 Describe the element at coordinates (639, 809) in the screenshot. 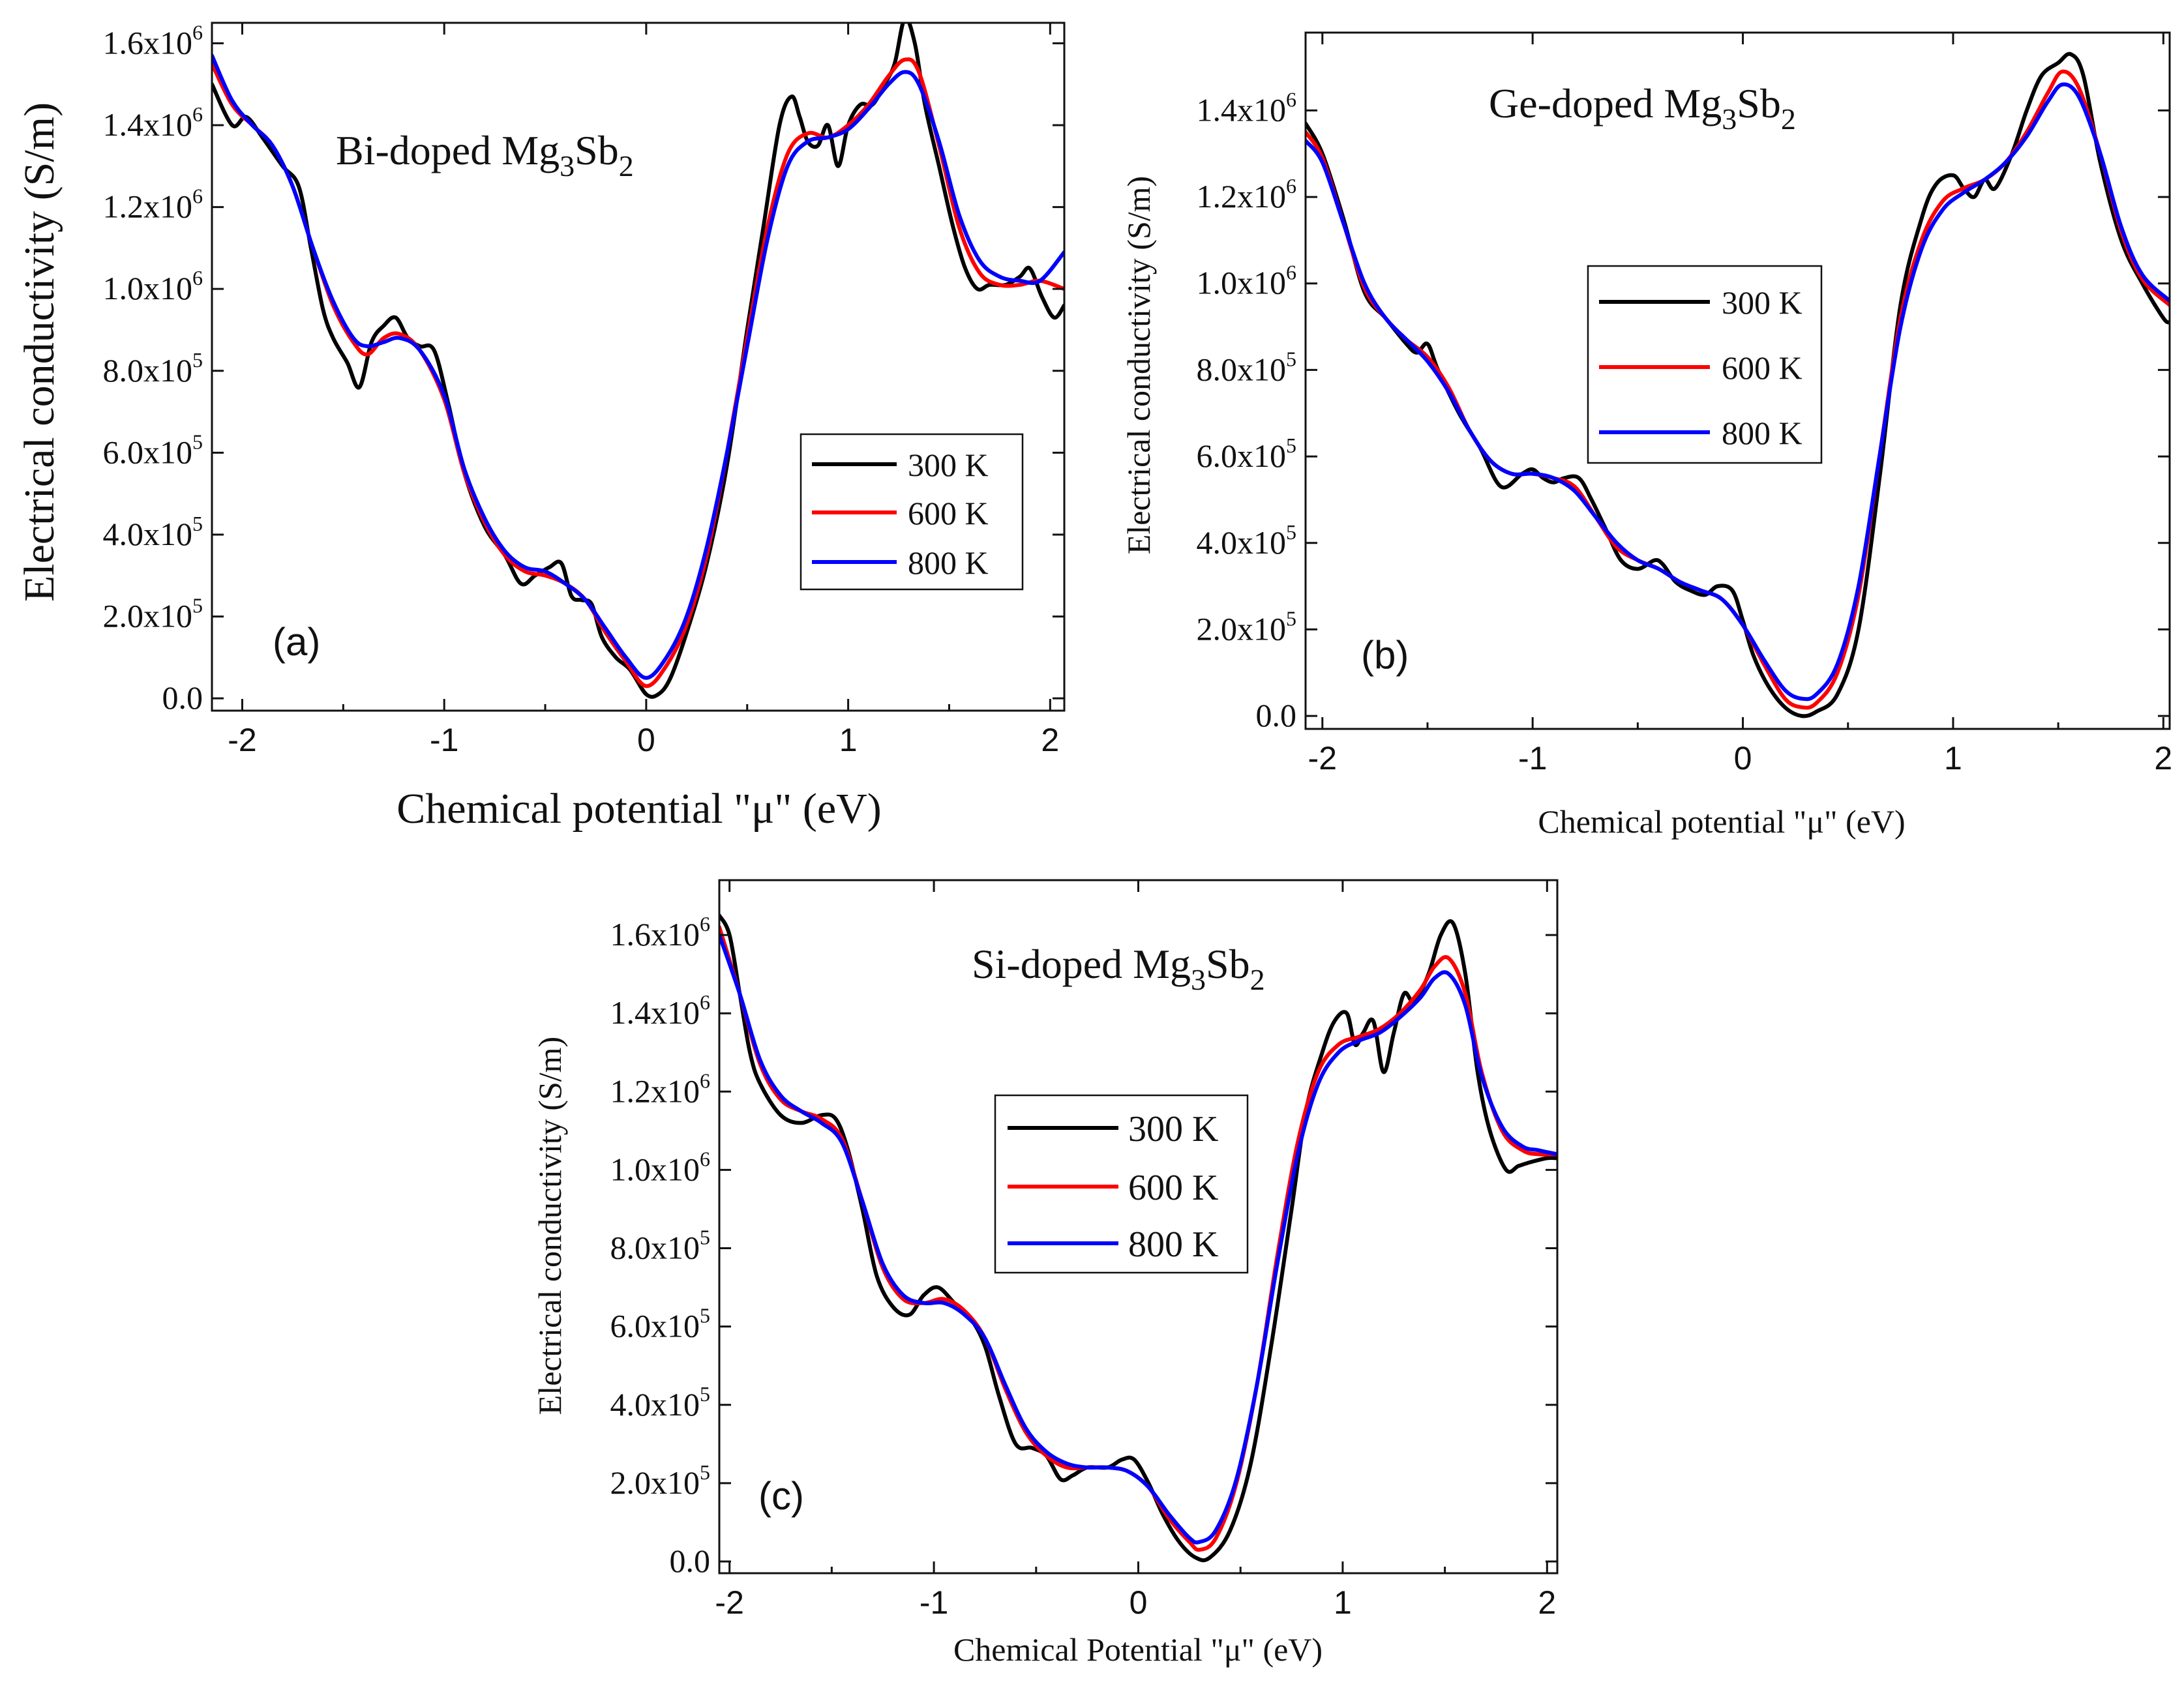

I see `x-axis-label-a: Chemical potential "μ" (eV)` at that location.